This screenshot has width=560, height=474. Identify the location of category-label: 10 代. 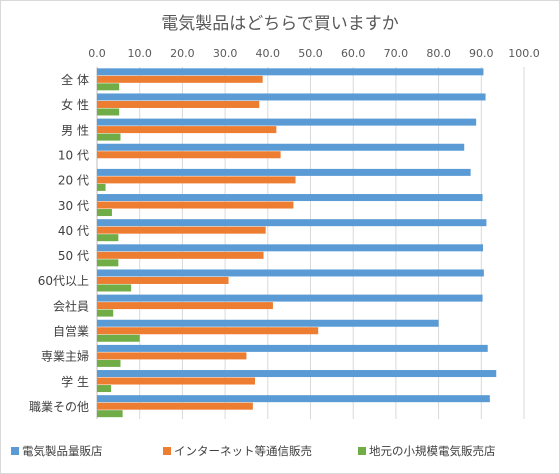
(73, 156).